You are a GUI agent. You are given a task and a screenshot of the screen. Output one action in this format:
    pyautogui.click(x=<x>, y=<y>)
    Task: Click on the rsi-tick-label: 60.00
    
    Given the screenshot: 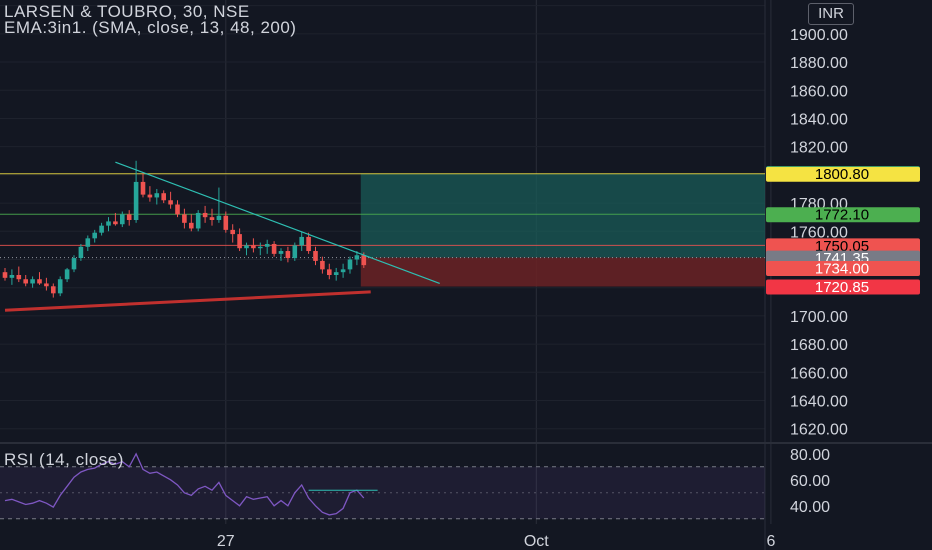 What is the action you would take?
    pyautogui.click(x=810, y=481)
    